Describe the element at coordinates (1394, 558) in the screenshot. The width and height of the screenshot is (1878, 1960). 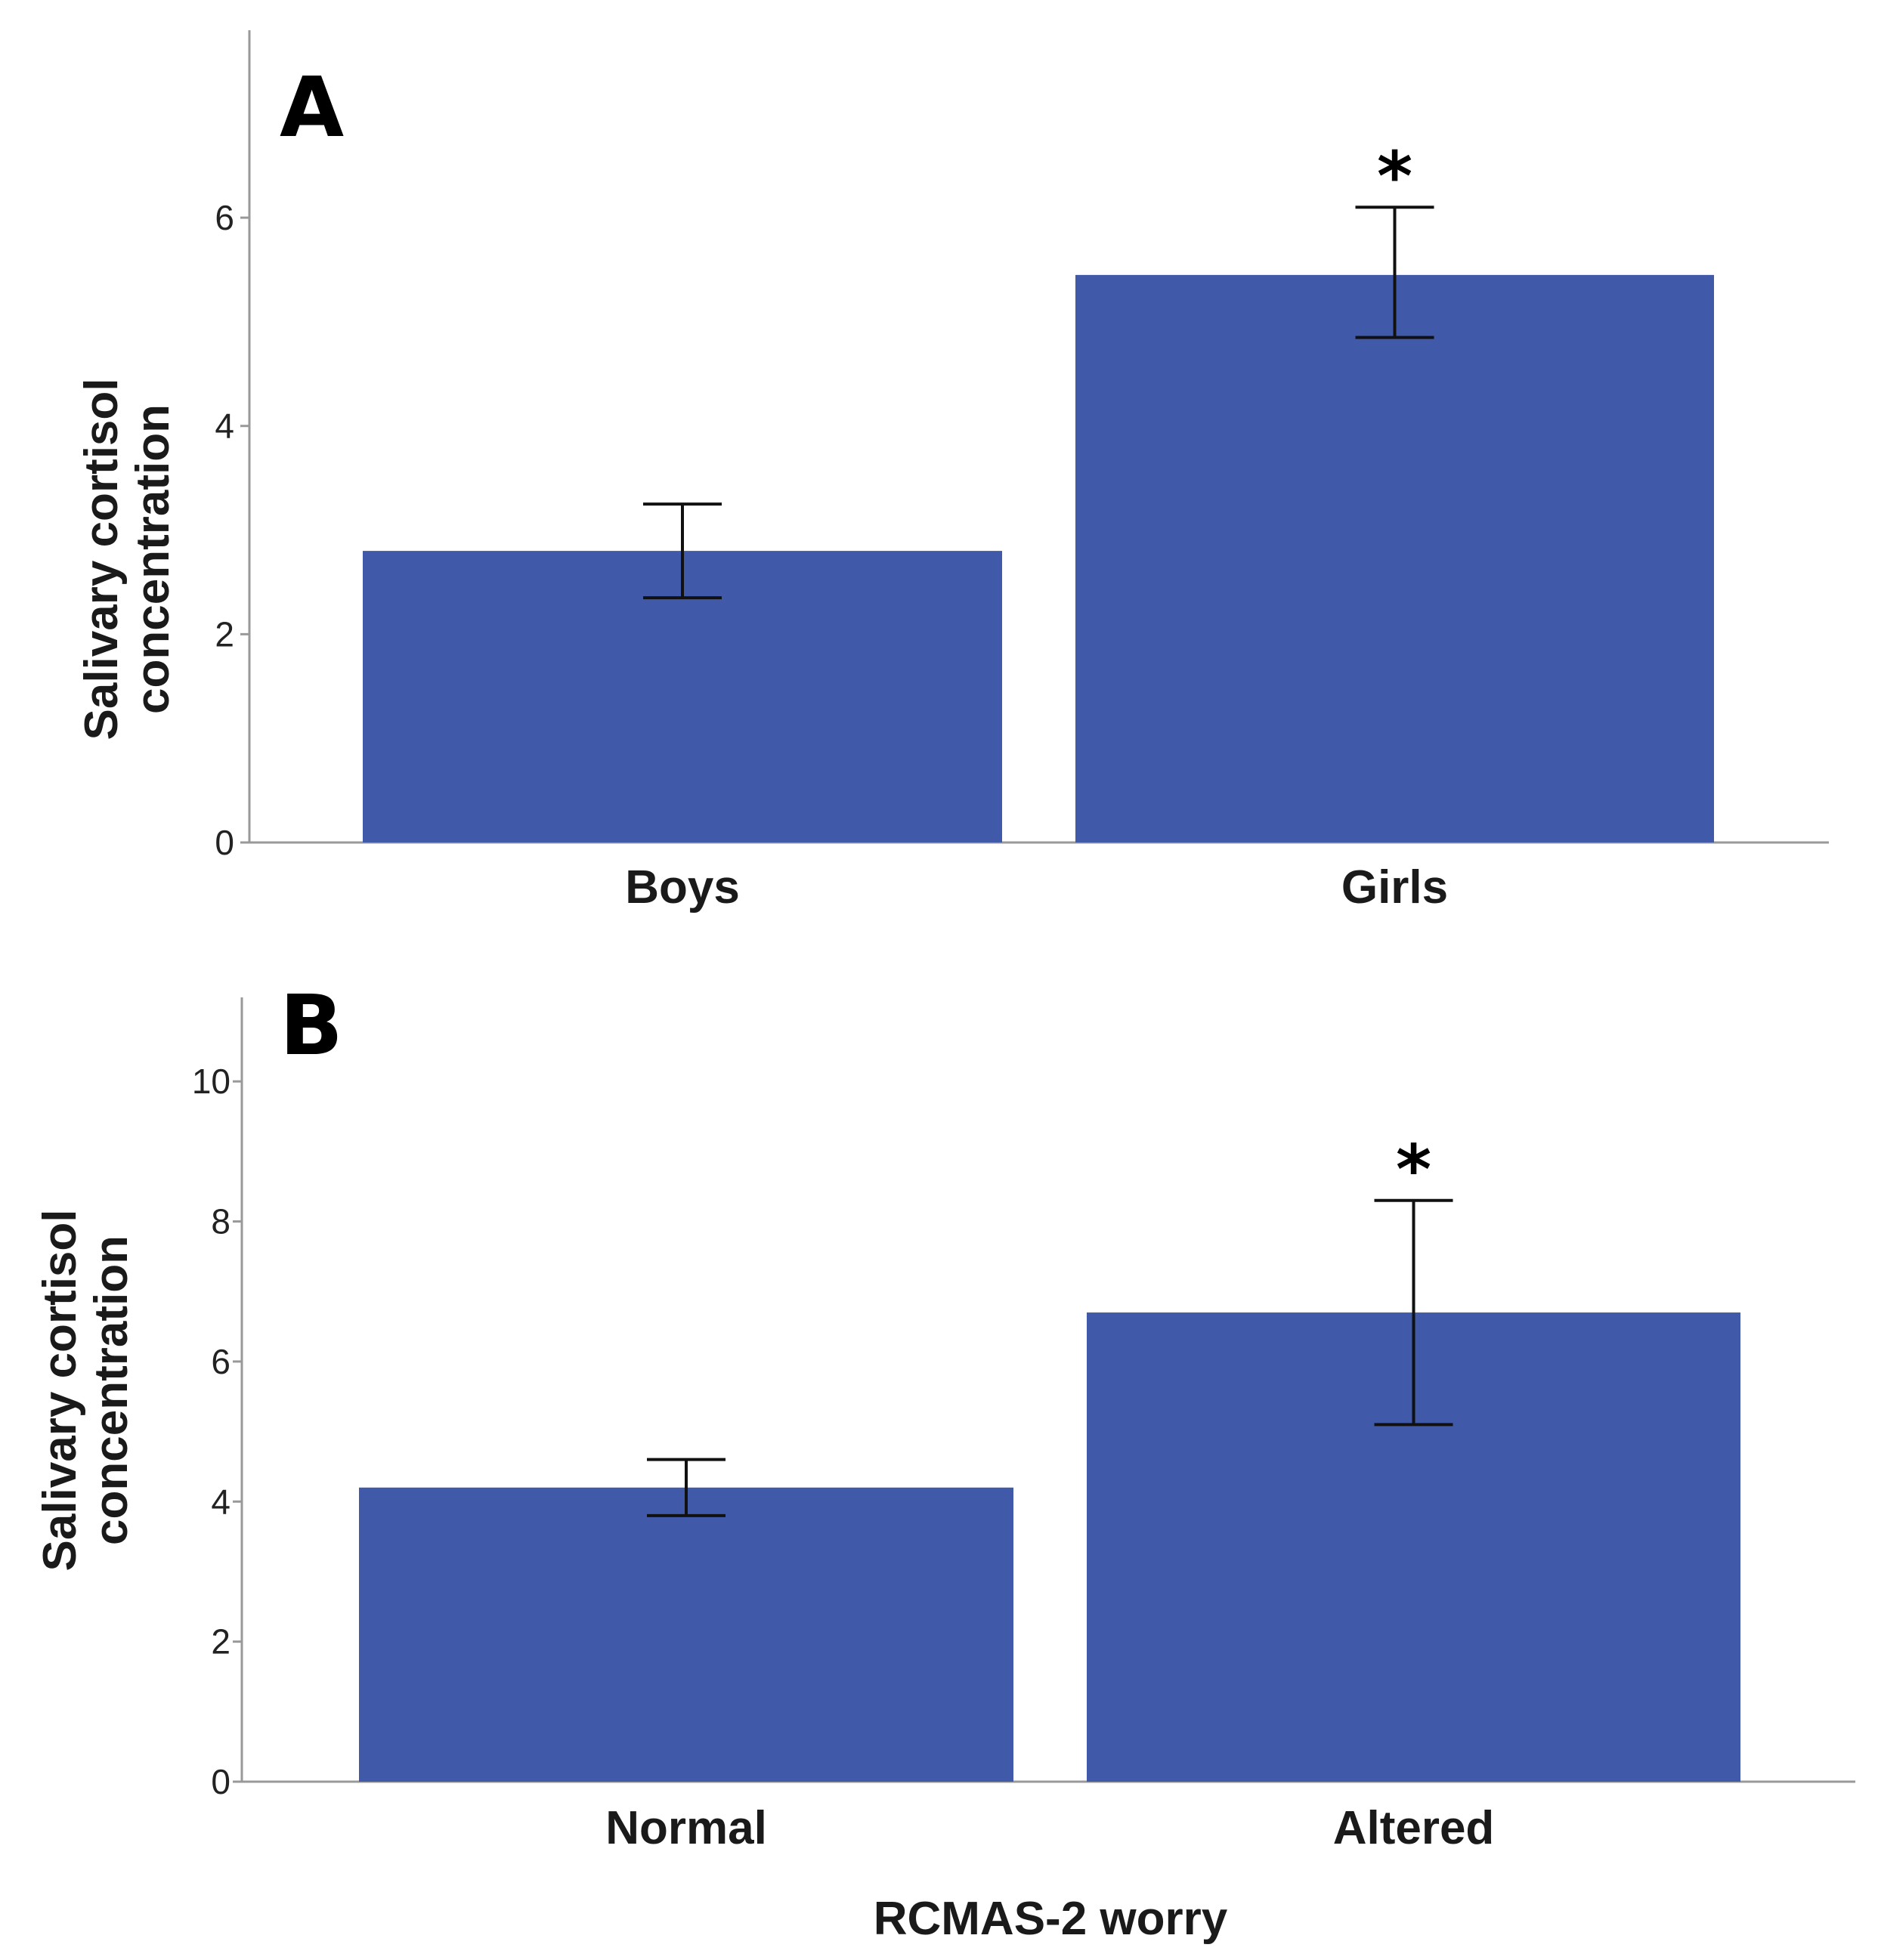
I see `bar-girls` at that location.